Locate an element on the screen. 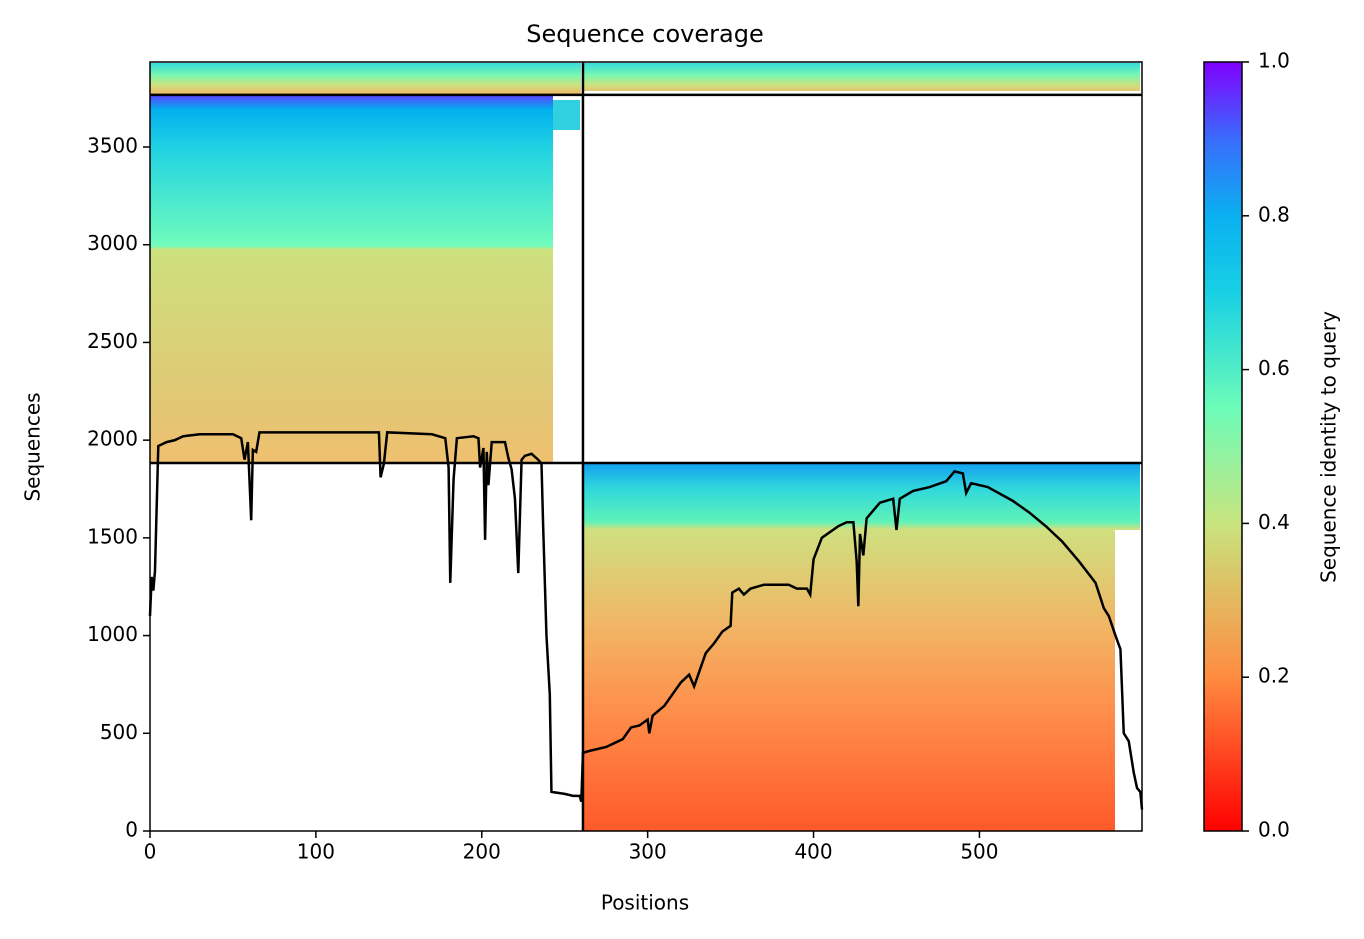  colorbar-tick-label: 0.0 is located at coordinates (1274, 830).